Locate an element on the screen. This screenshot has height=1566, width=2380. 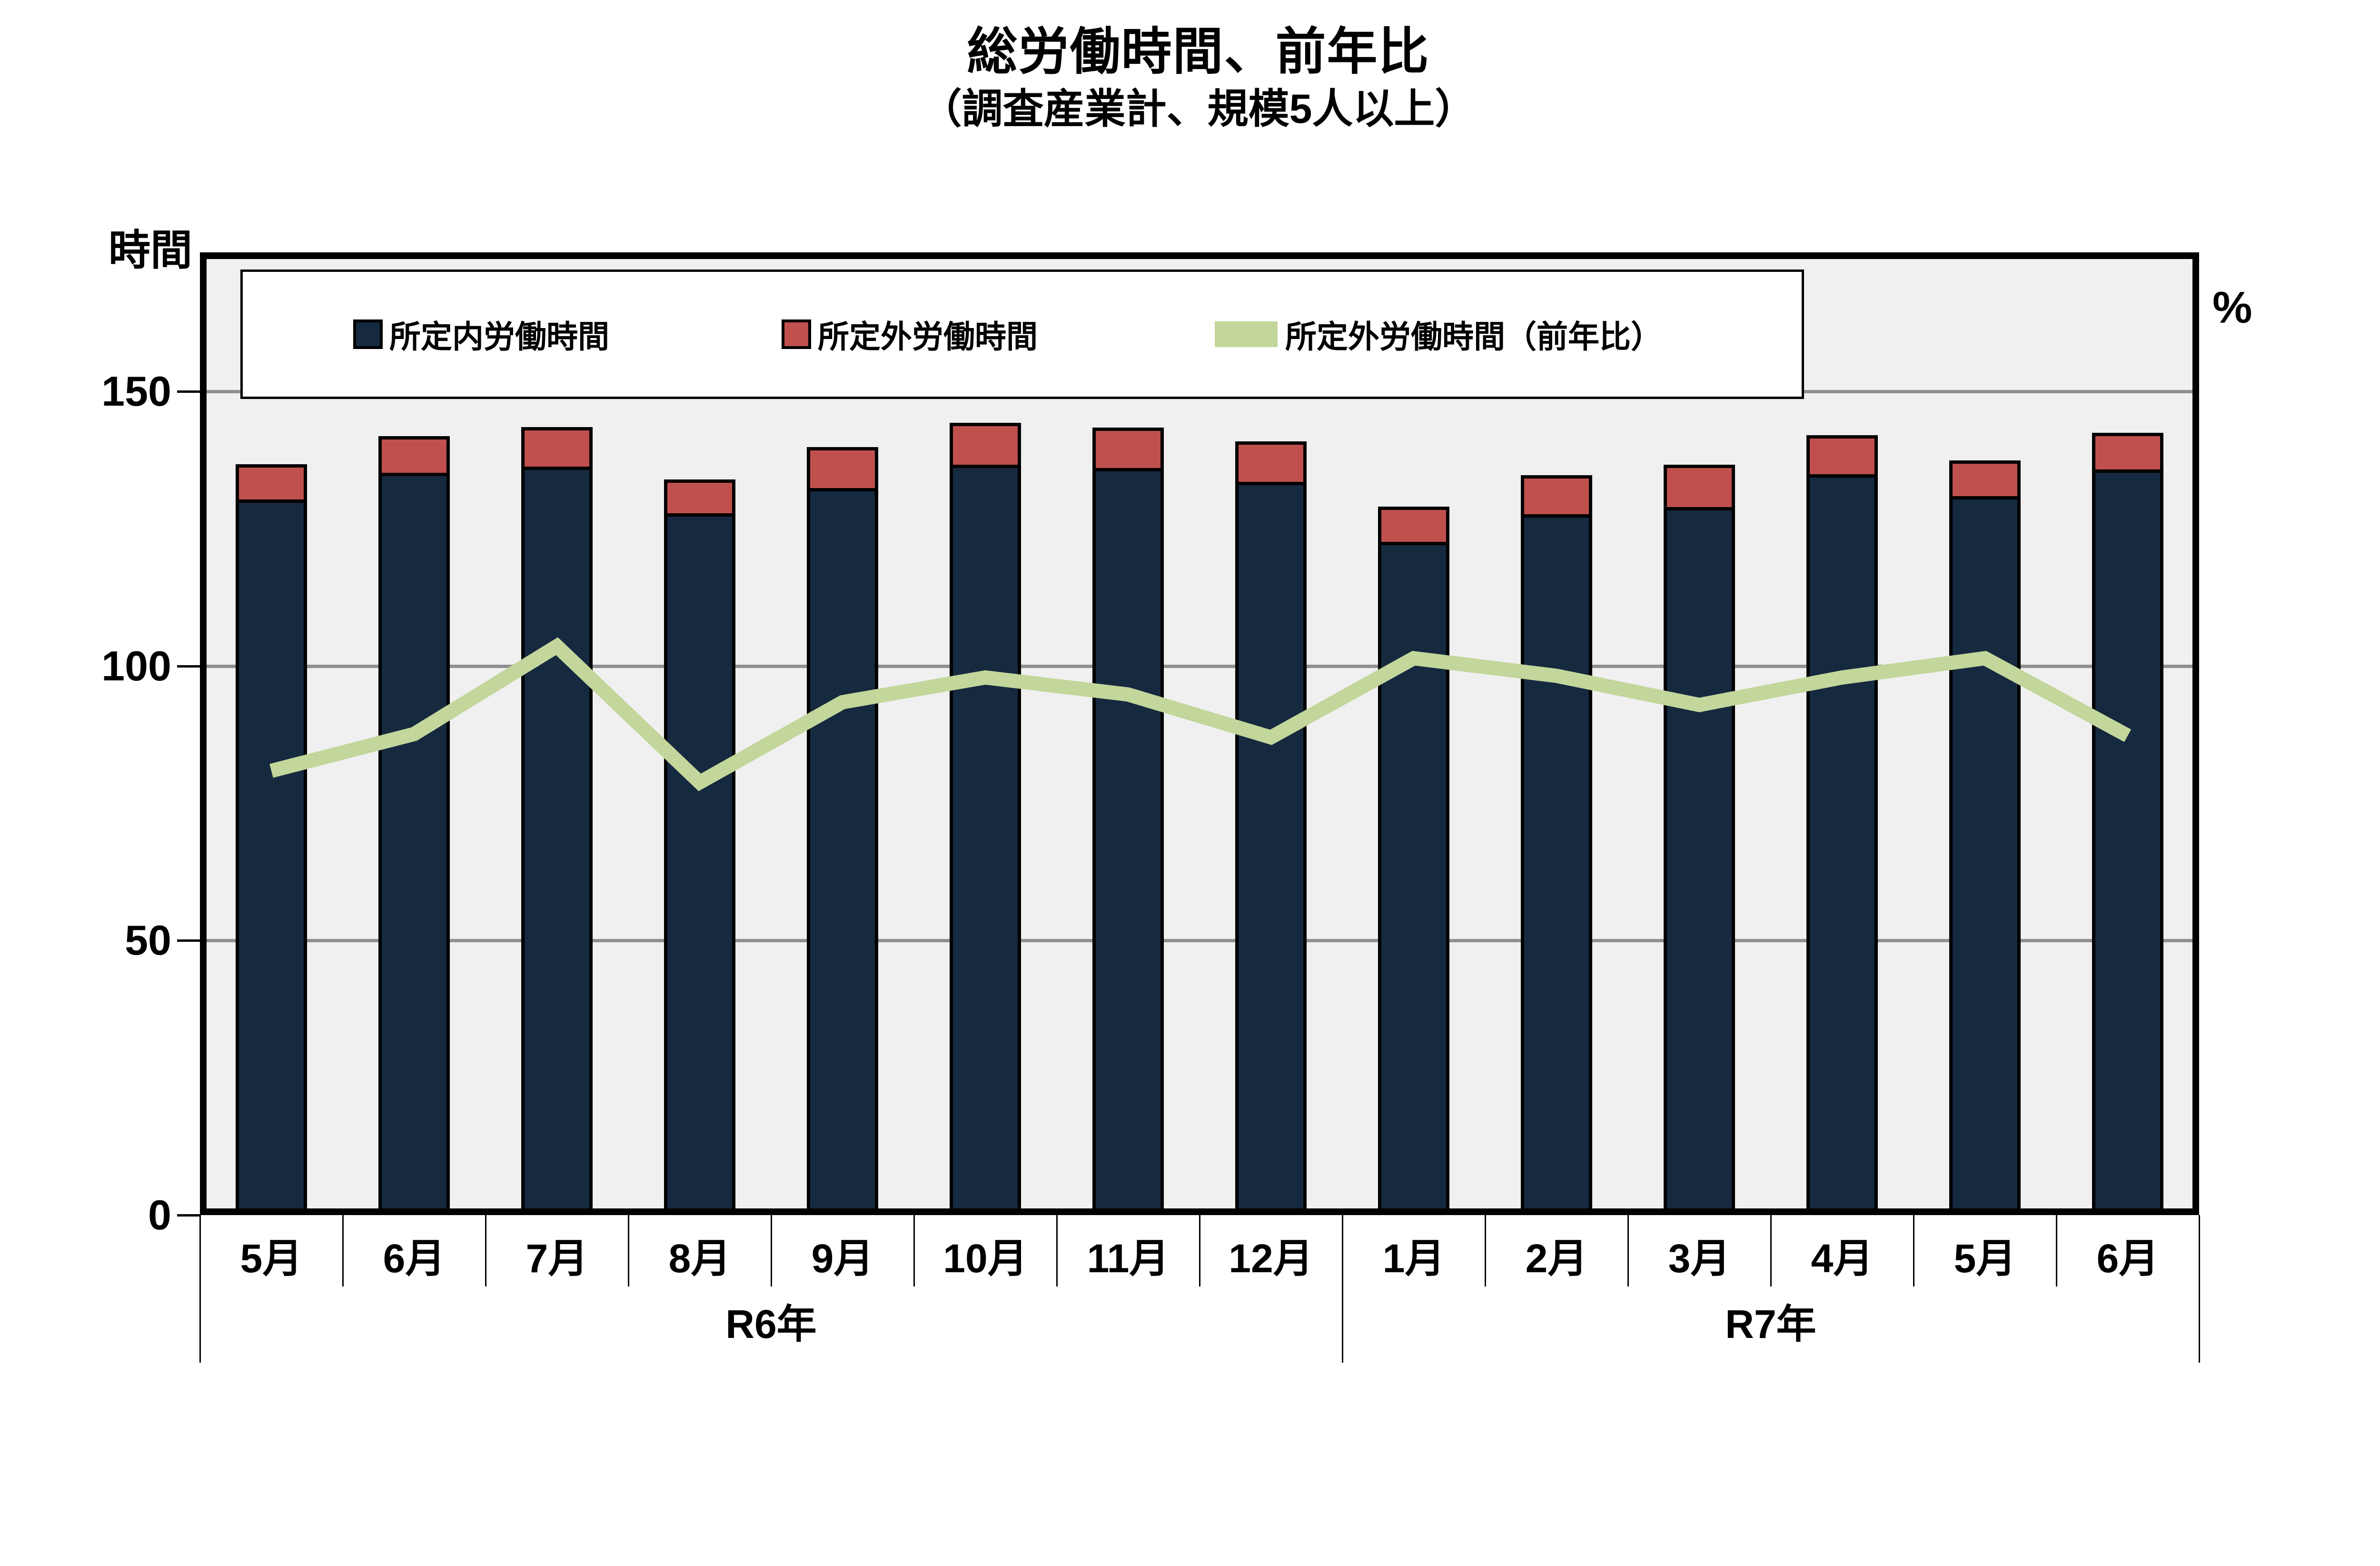
month-label-r7-2月: 2月 is located at coordinates (1556, 1258).